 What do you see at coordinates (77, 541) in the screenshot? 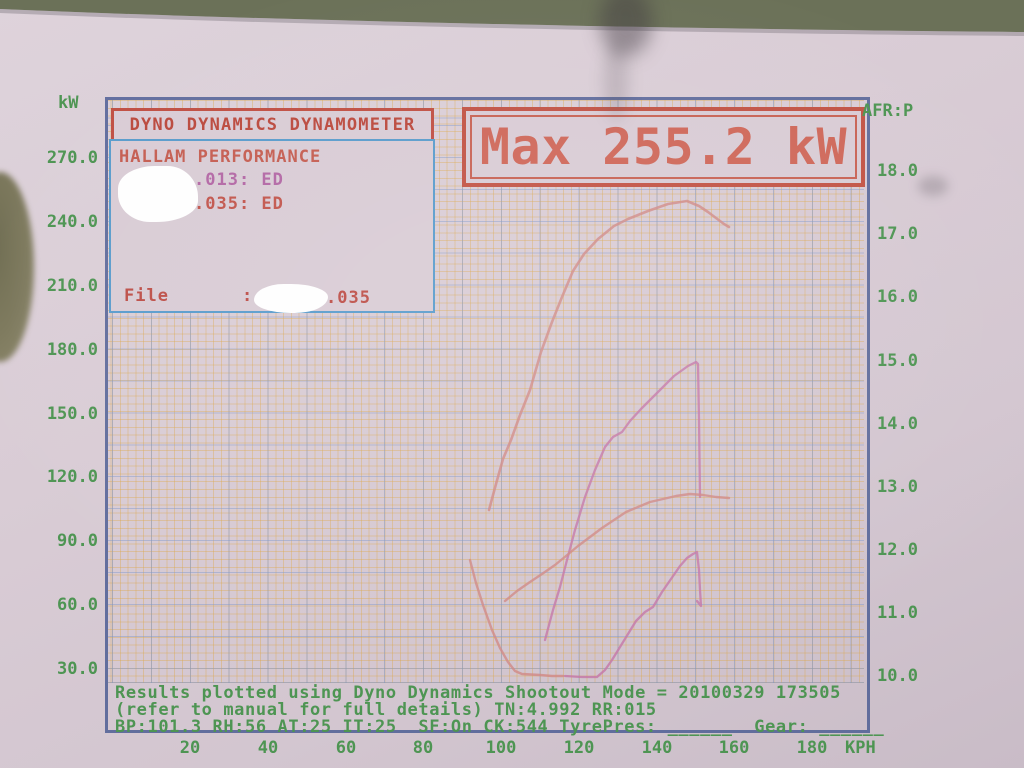
I see `left-axis-tick: 90.0` at bounding box center [77, 541].